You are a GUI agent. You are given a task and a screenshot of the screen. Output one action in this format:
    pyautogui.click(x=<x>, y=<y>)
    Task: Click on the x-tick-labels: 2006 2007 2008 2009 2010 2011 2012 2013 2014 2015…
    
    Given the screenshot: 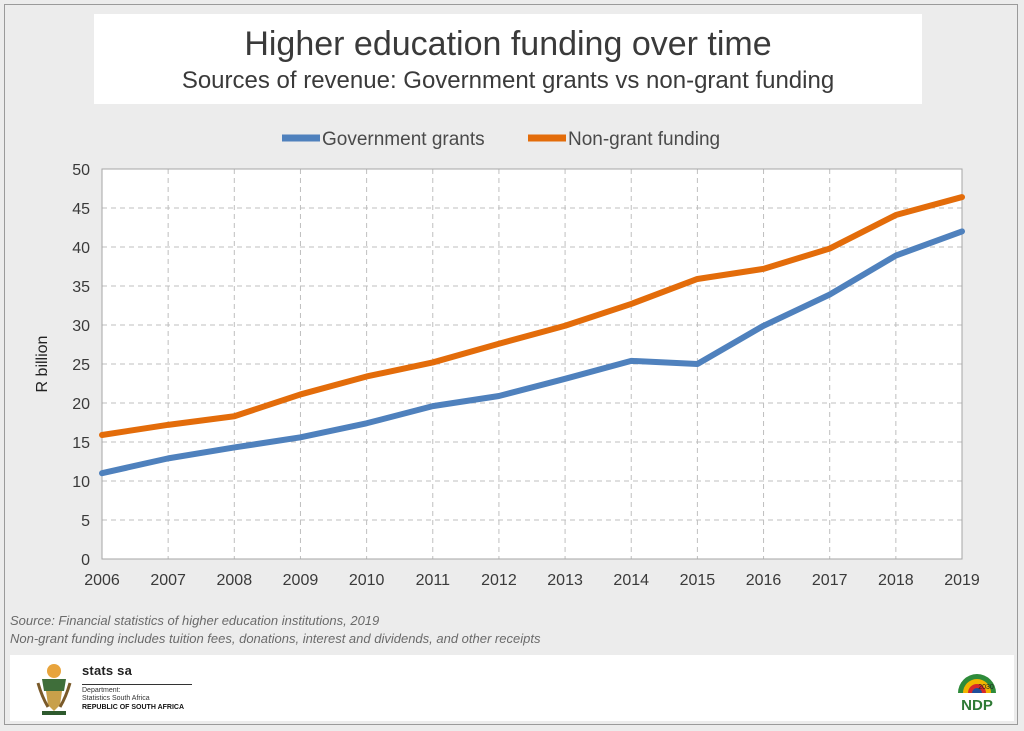 What is the action you would take?
    pyautogui.click(x=532, y=580)
    